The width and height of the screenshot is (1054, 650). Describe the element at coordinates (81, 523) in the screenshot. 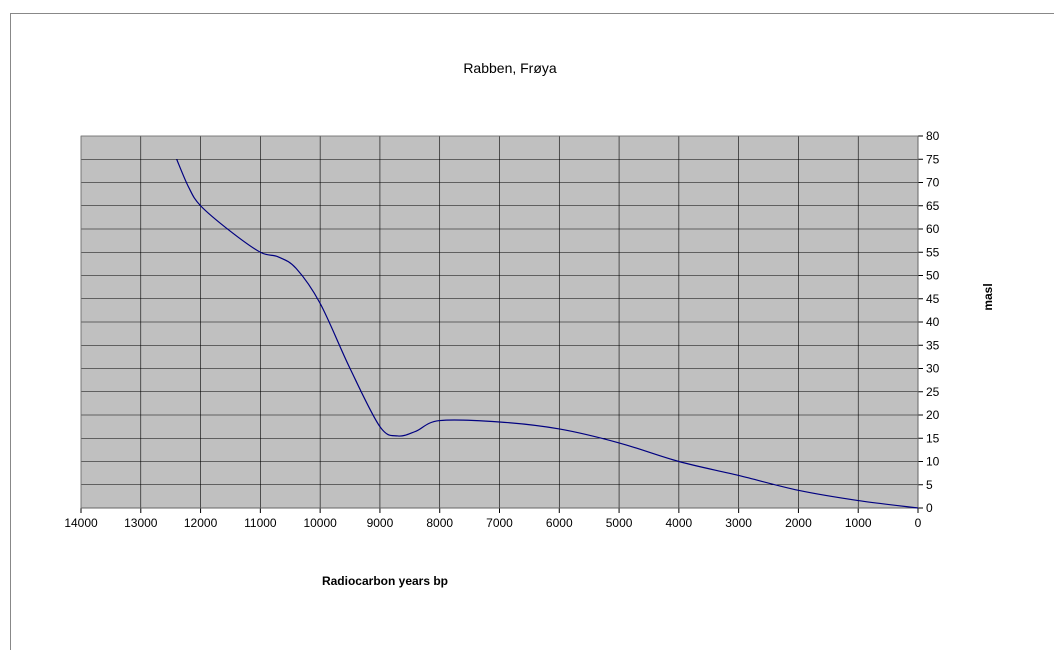

I see `x-tick-label: 14000` at that location.